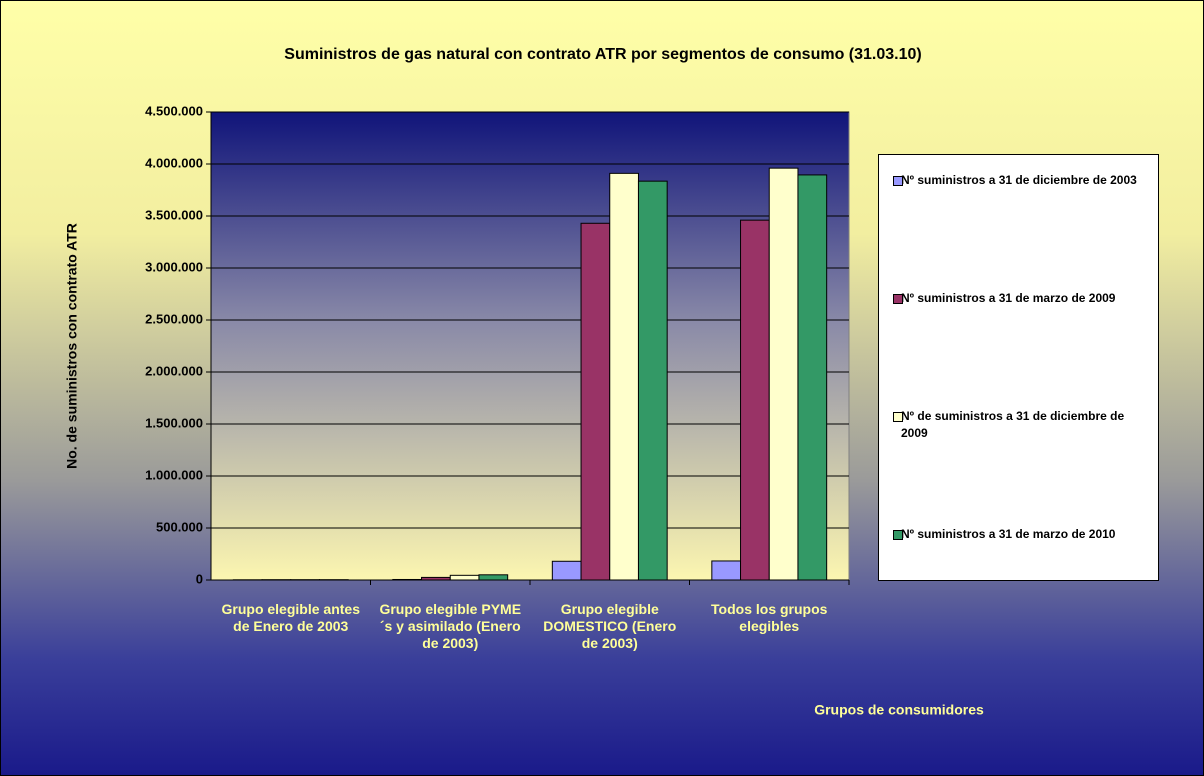 This screenshot has width=1204, height=776. I want to click on y-tick-label: 4.500.000, so click(174, 110).